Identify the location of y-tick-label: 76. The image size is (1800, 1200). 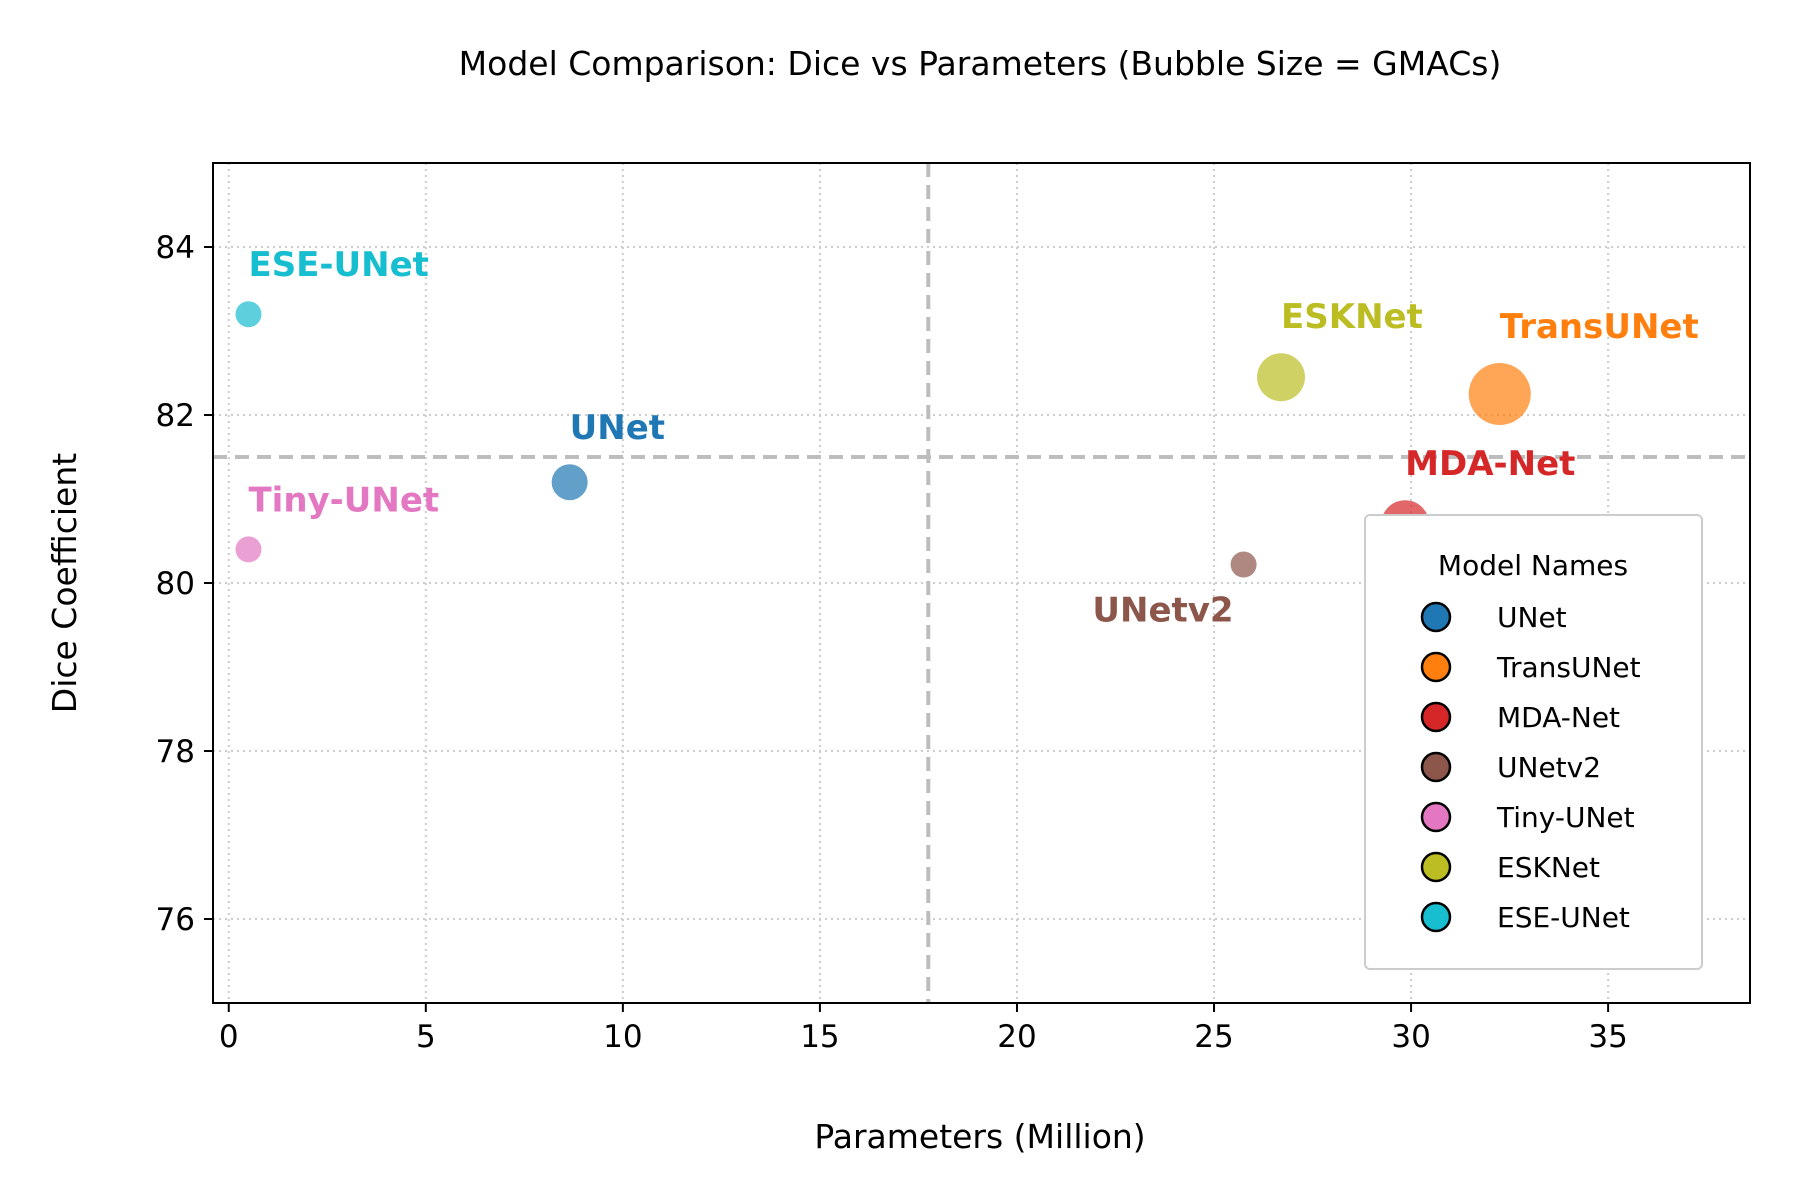
(175, 920).